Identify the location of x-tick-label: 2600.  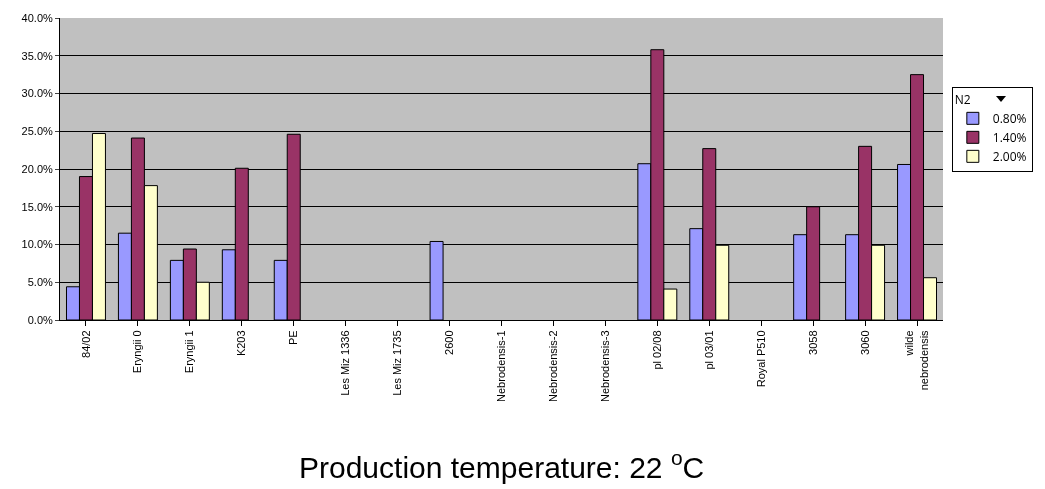
(449, 342).